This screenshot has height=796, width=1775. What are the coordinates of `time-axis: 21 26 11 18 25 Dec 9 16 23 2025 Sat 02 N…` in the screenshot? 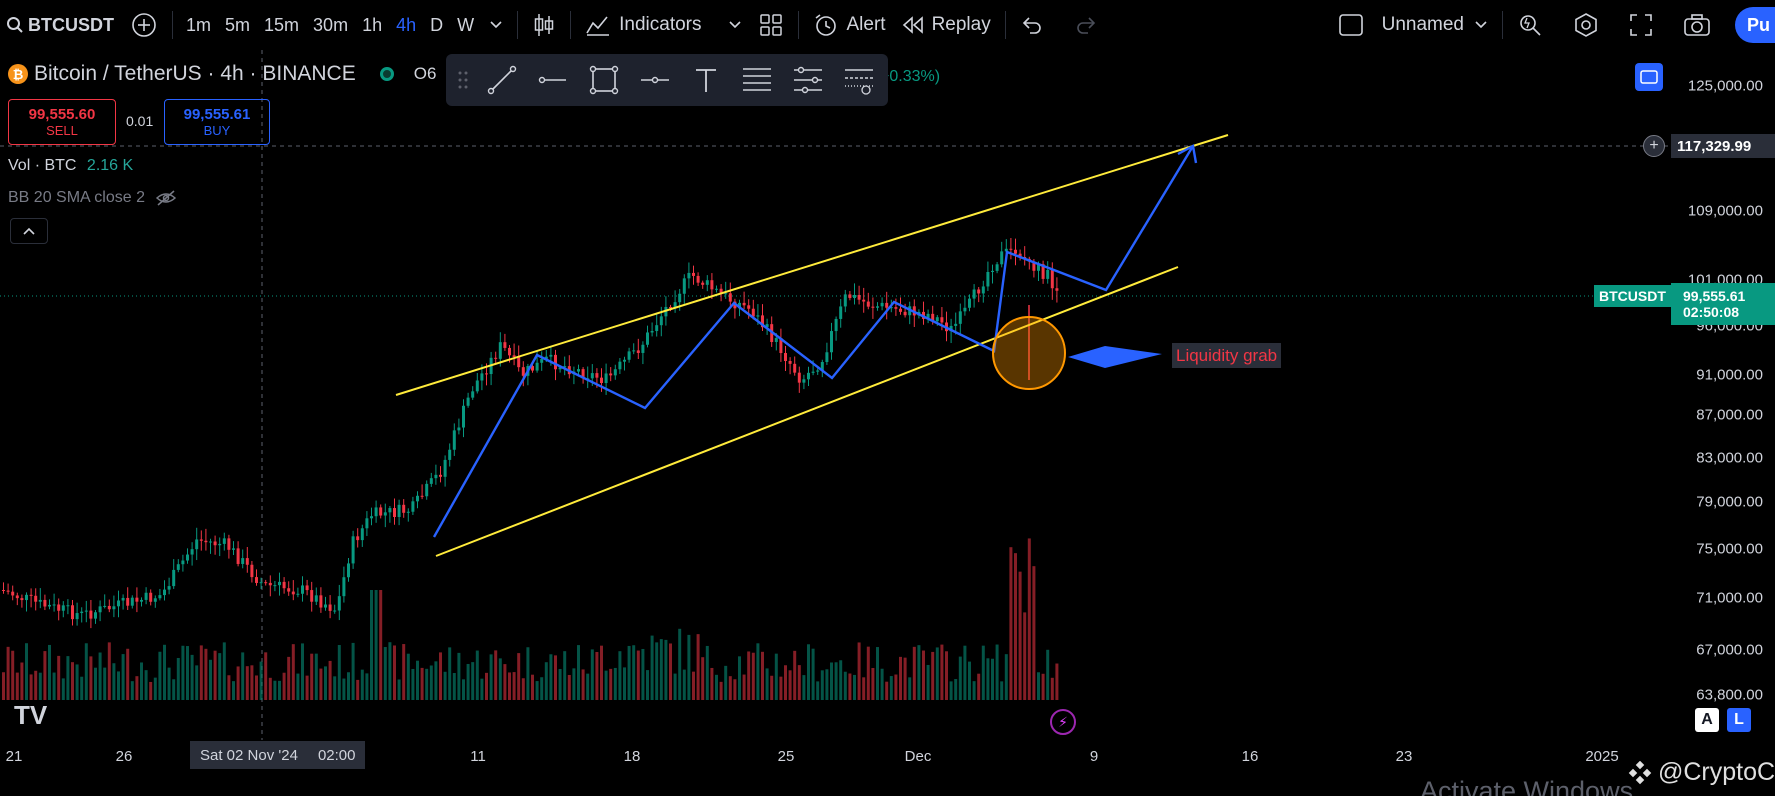 It's located at (887, 755).